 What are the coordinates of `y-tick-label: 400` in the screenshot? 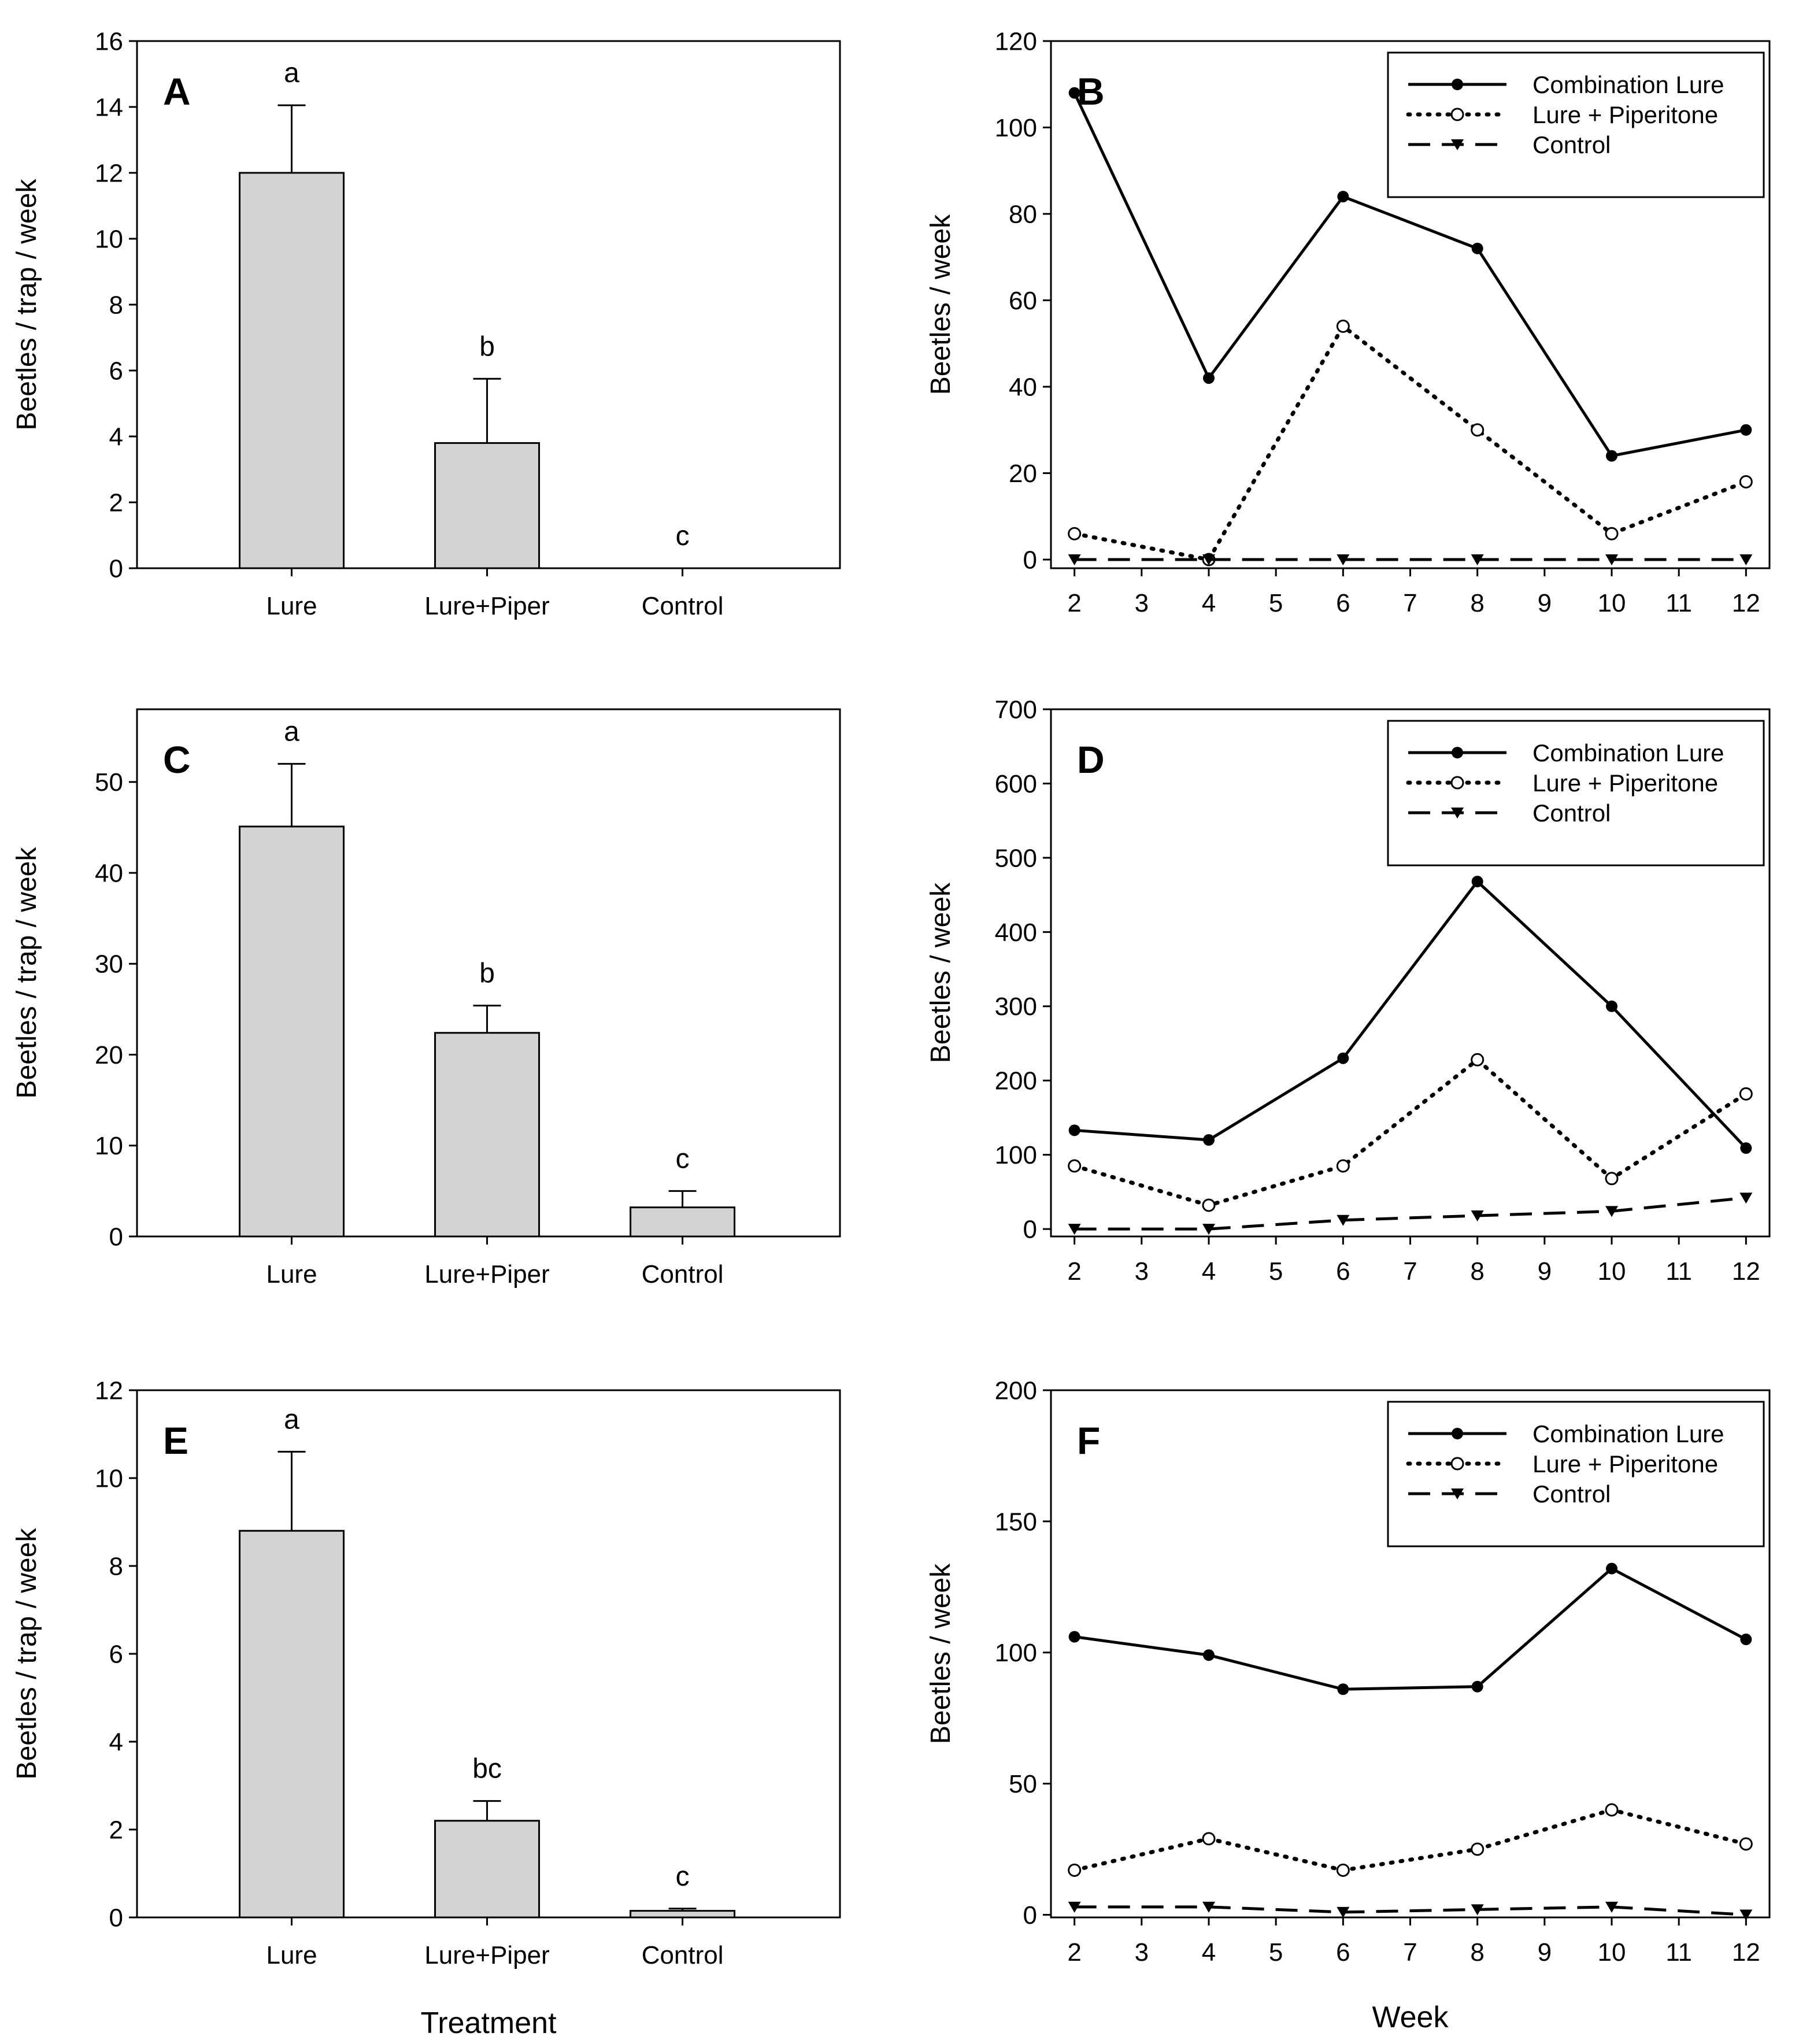 It's located at (1016, 933).